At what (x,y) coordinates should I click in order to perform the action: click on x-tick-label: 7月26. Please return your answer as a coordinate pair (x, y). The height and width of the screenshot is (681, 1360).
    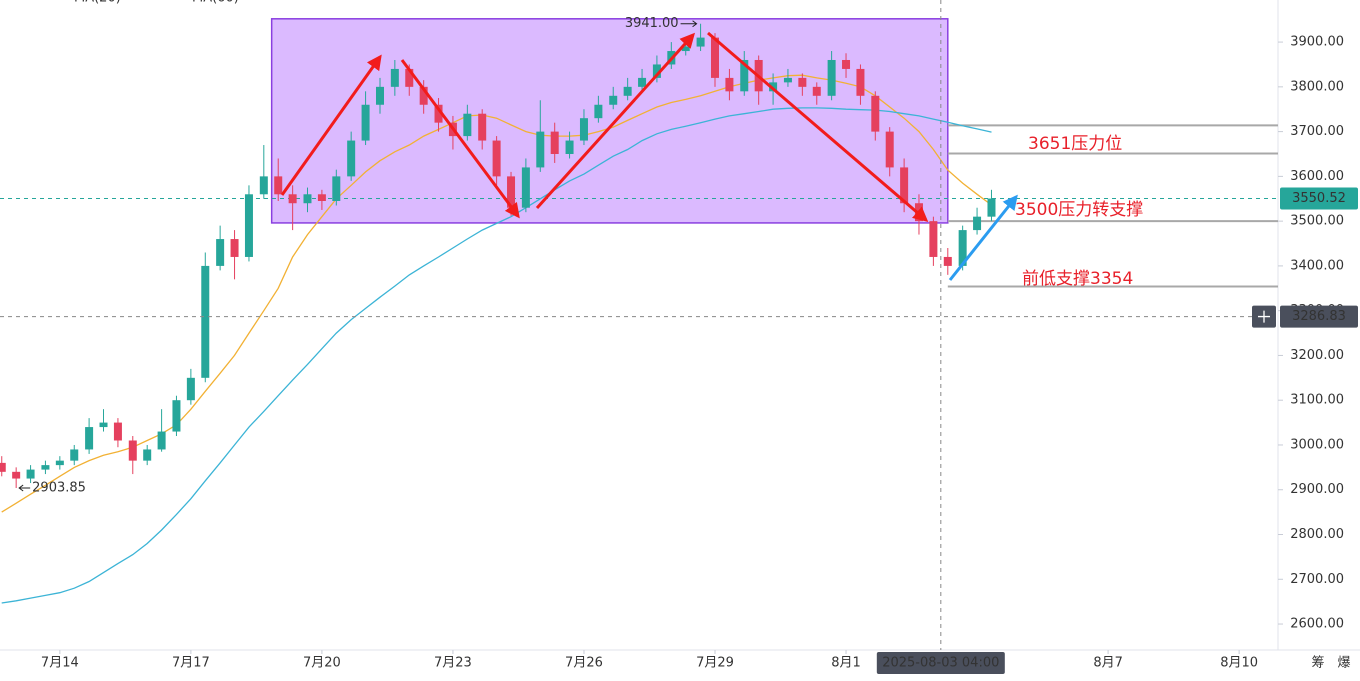
    Looking at the image, I should click on (584, 663).